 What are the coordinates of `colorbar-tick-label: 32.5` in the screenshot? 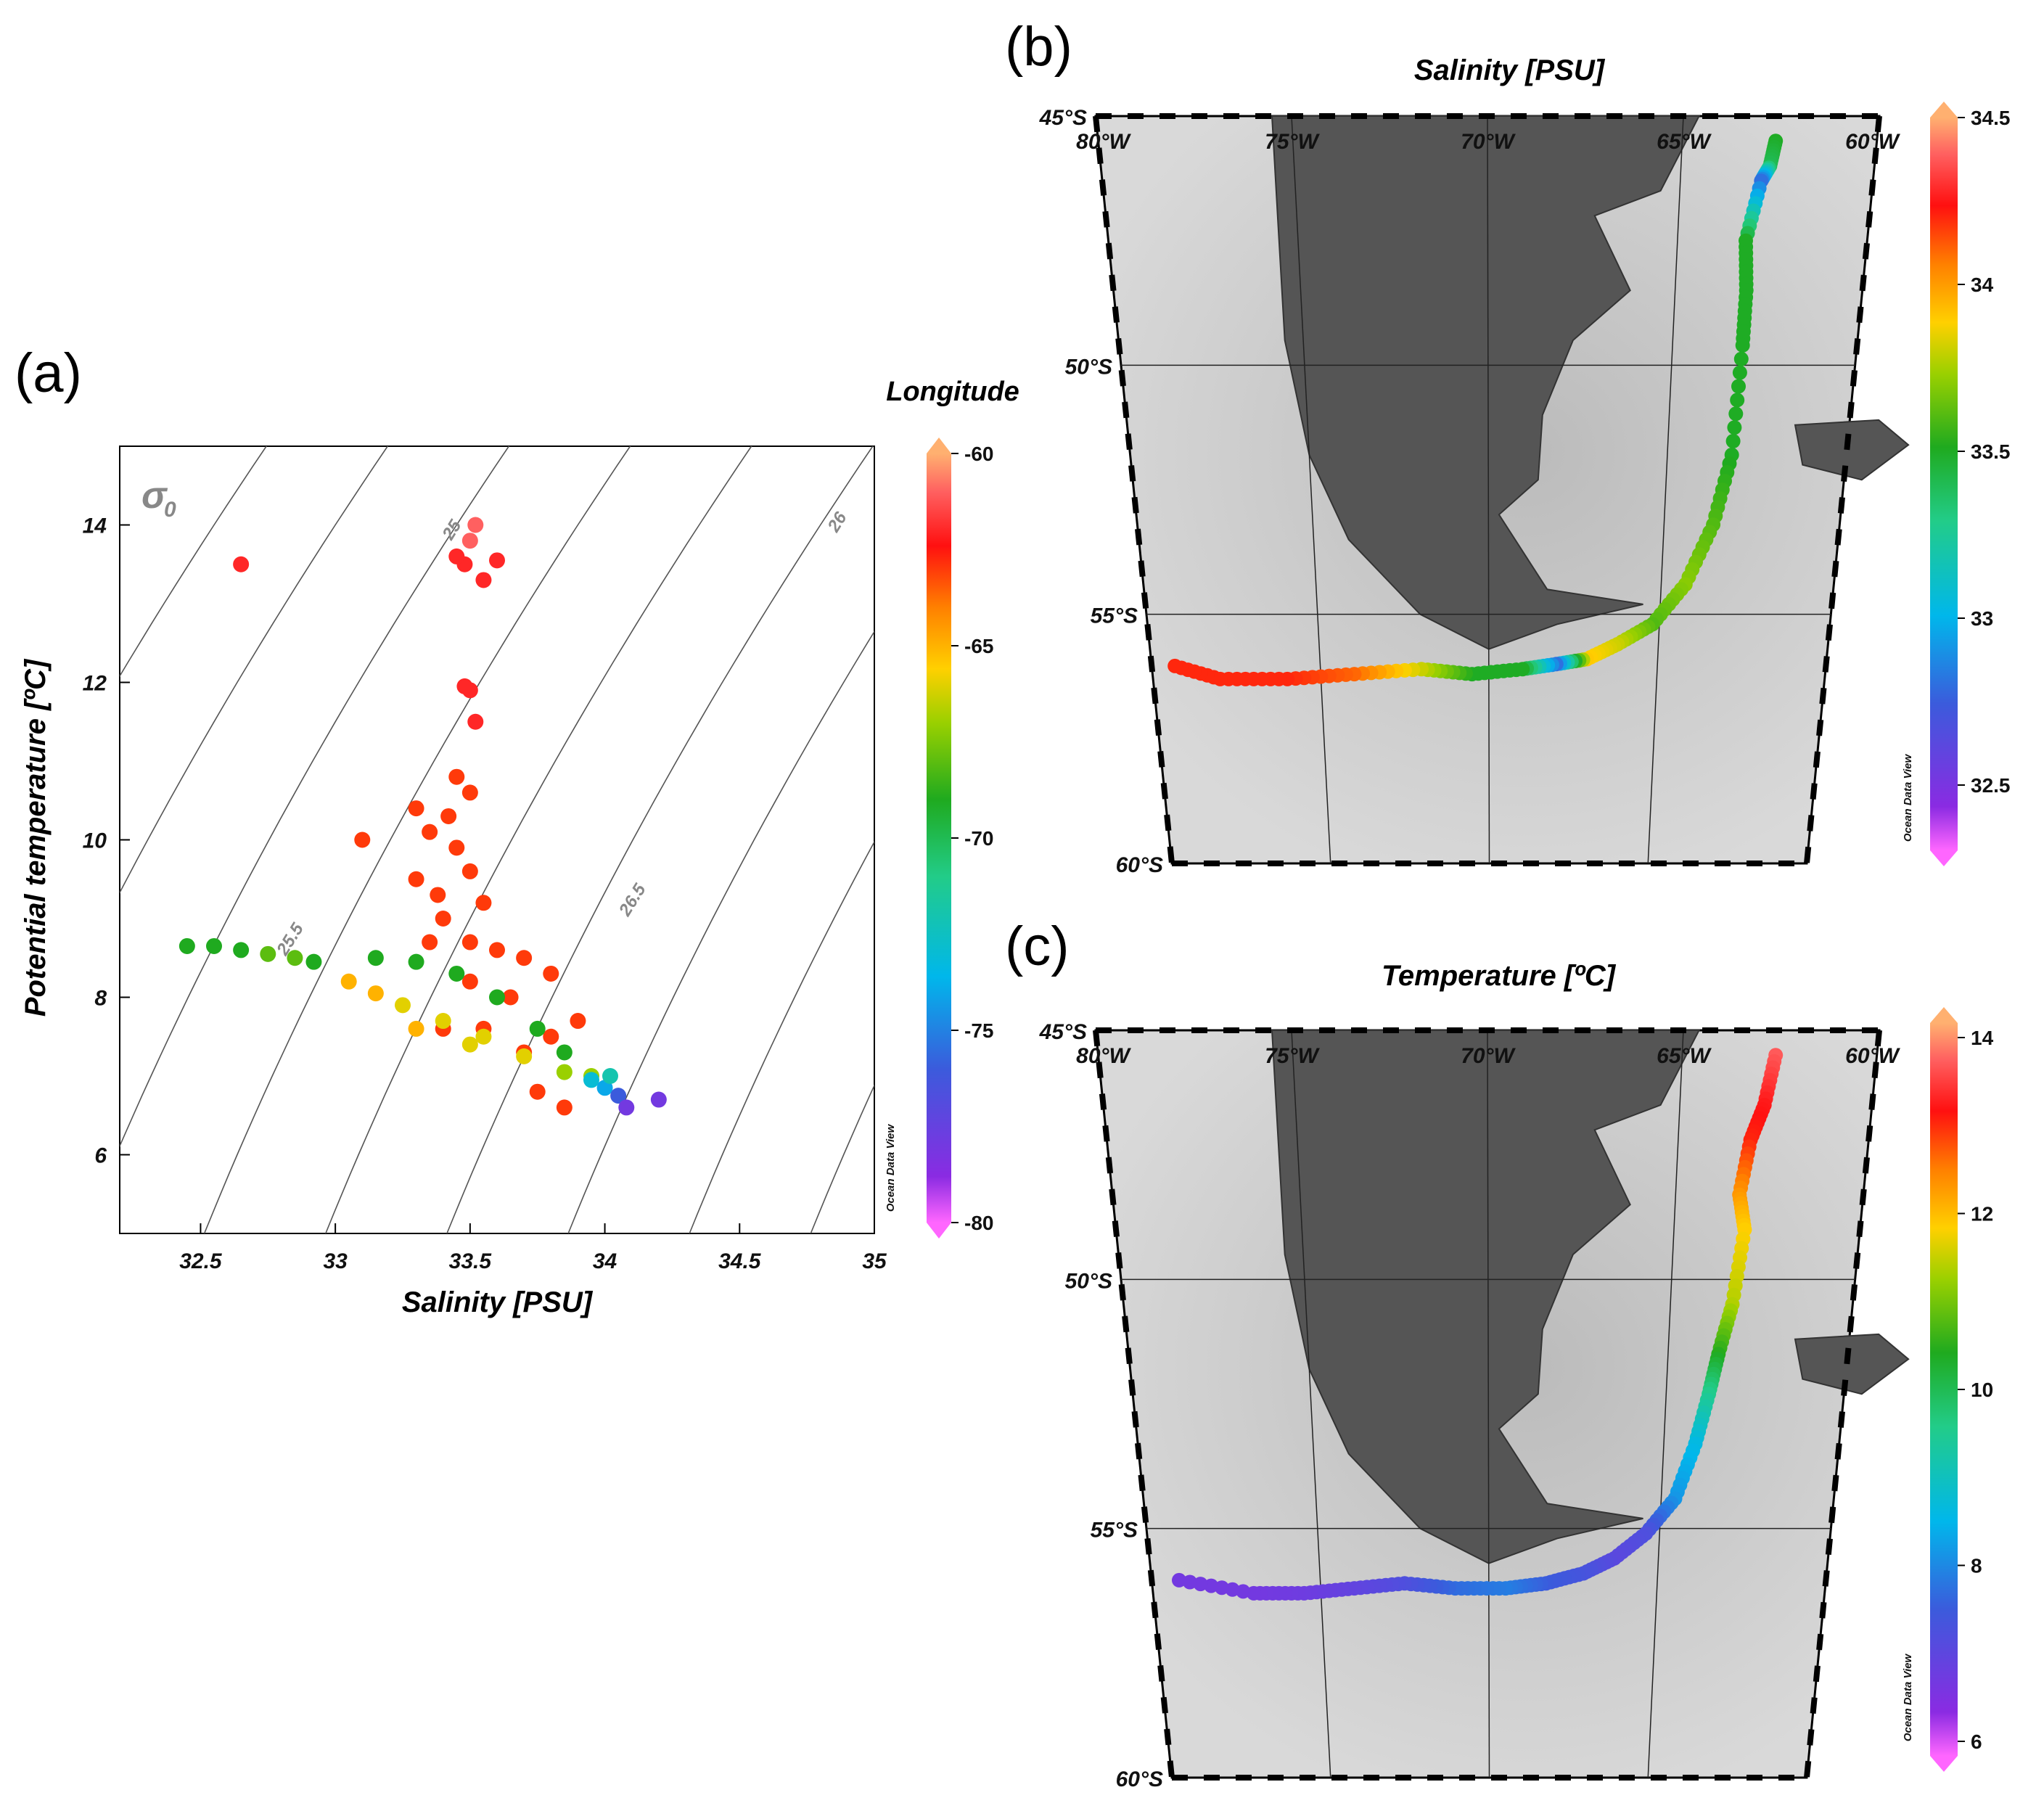 It's located at (1991, 786).